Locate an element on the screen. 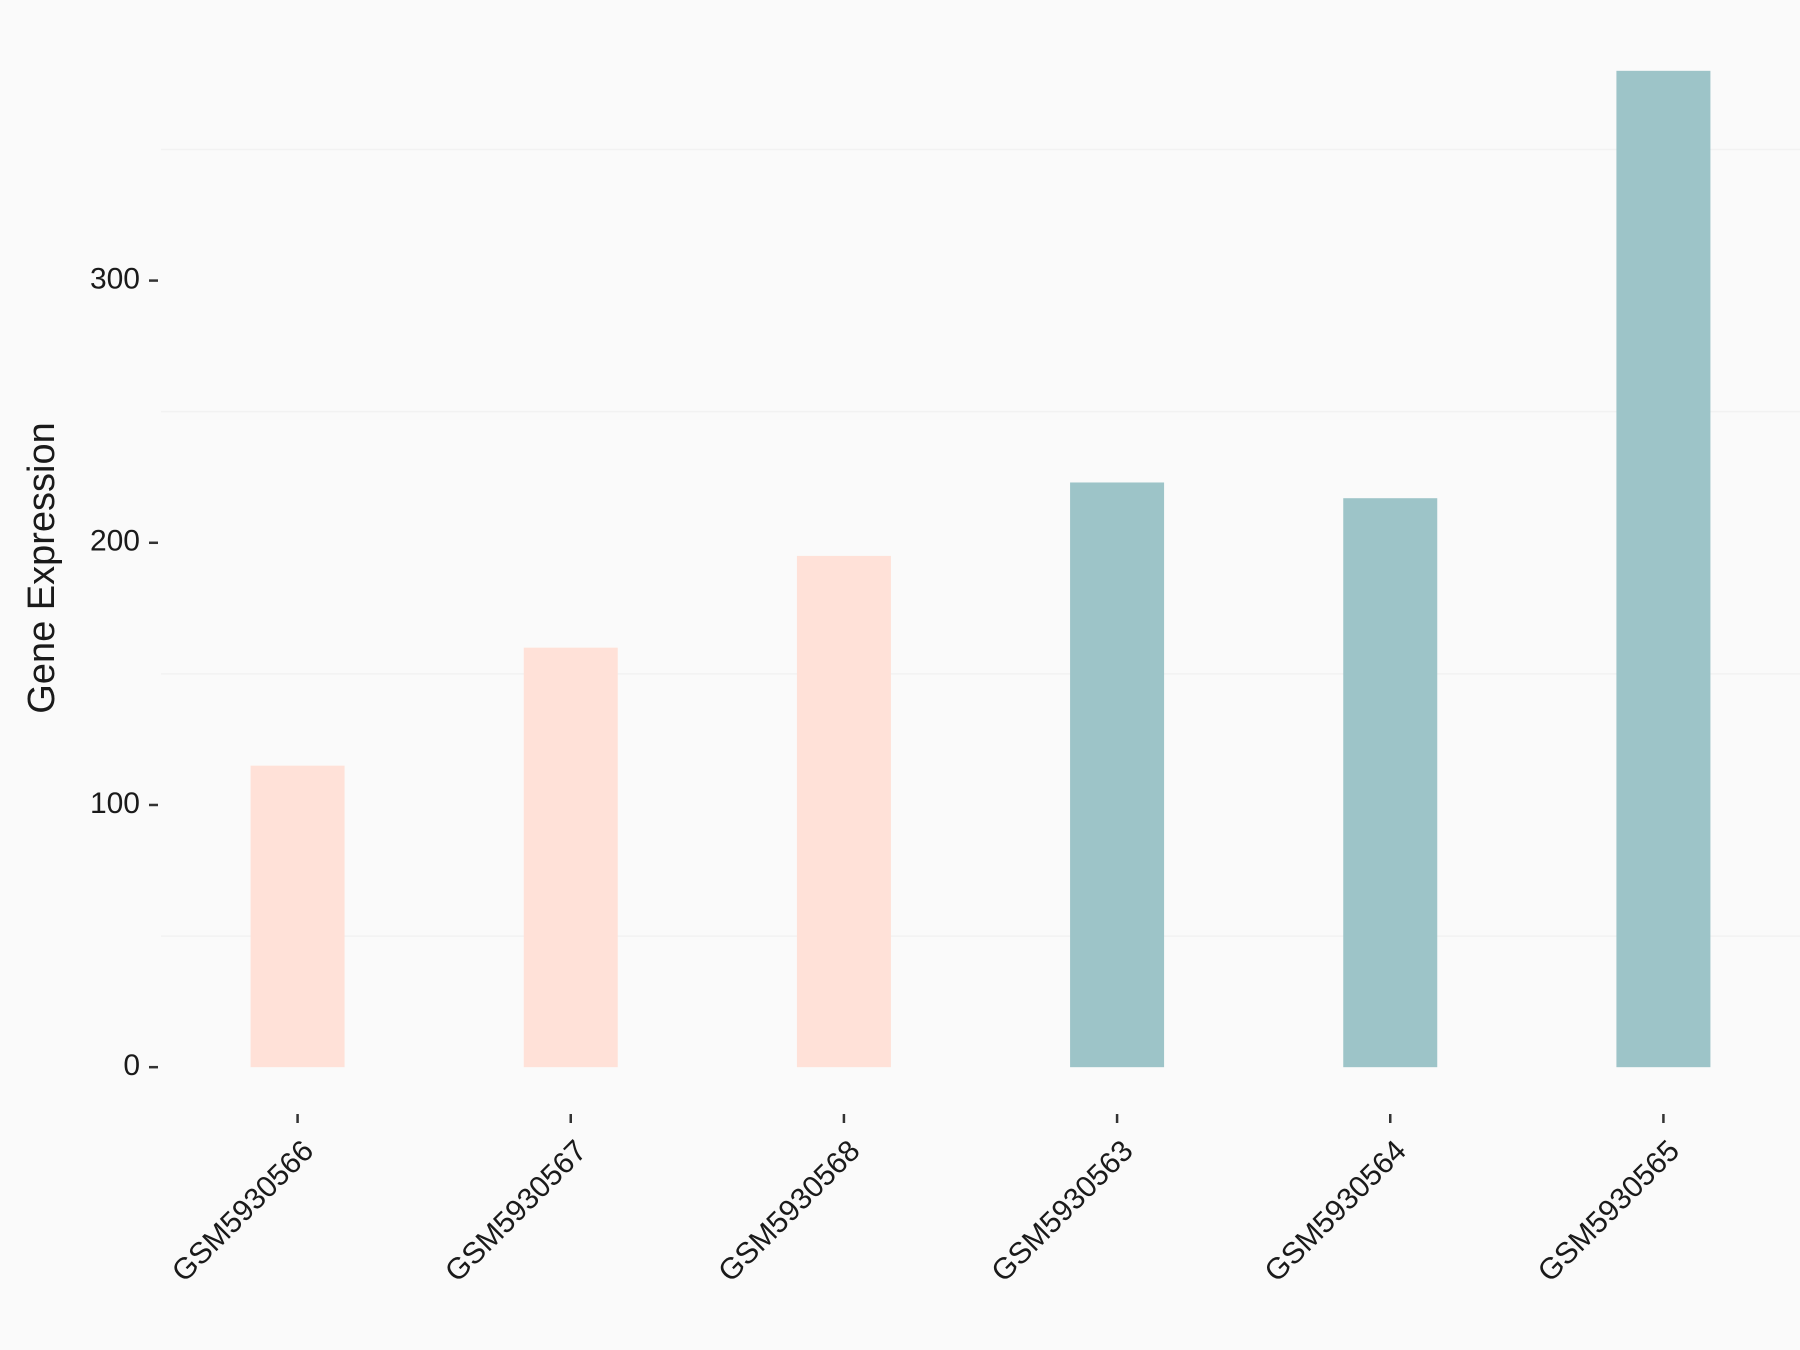  y-tick-label: 200 is located at coordinates (115, 541).